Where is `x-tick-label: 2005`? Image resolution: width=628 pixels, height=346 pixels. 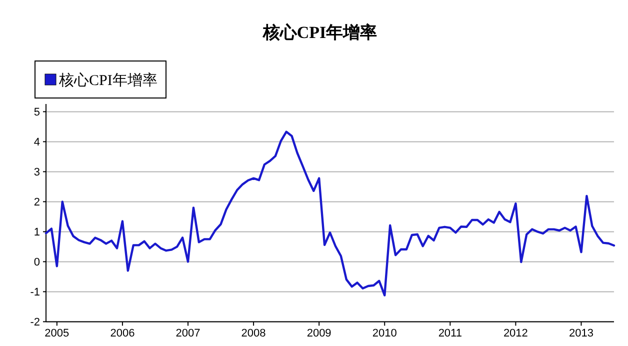 x-tick-label: 2005 is located at coordinates (57, 334).